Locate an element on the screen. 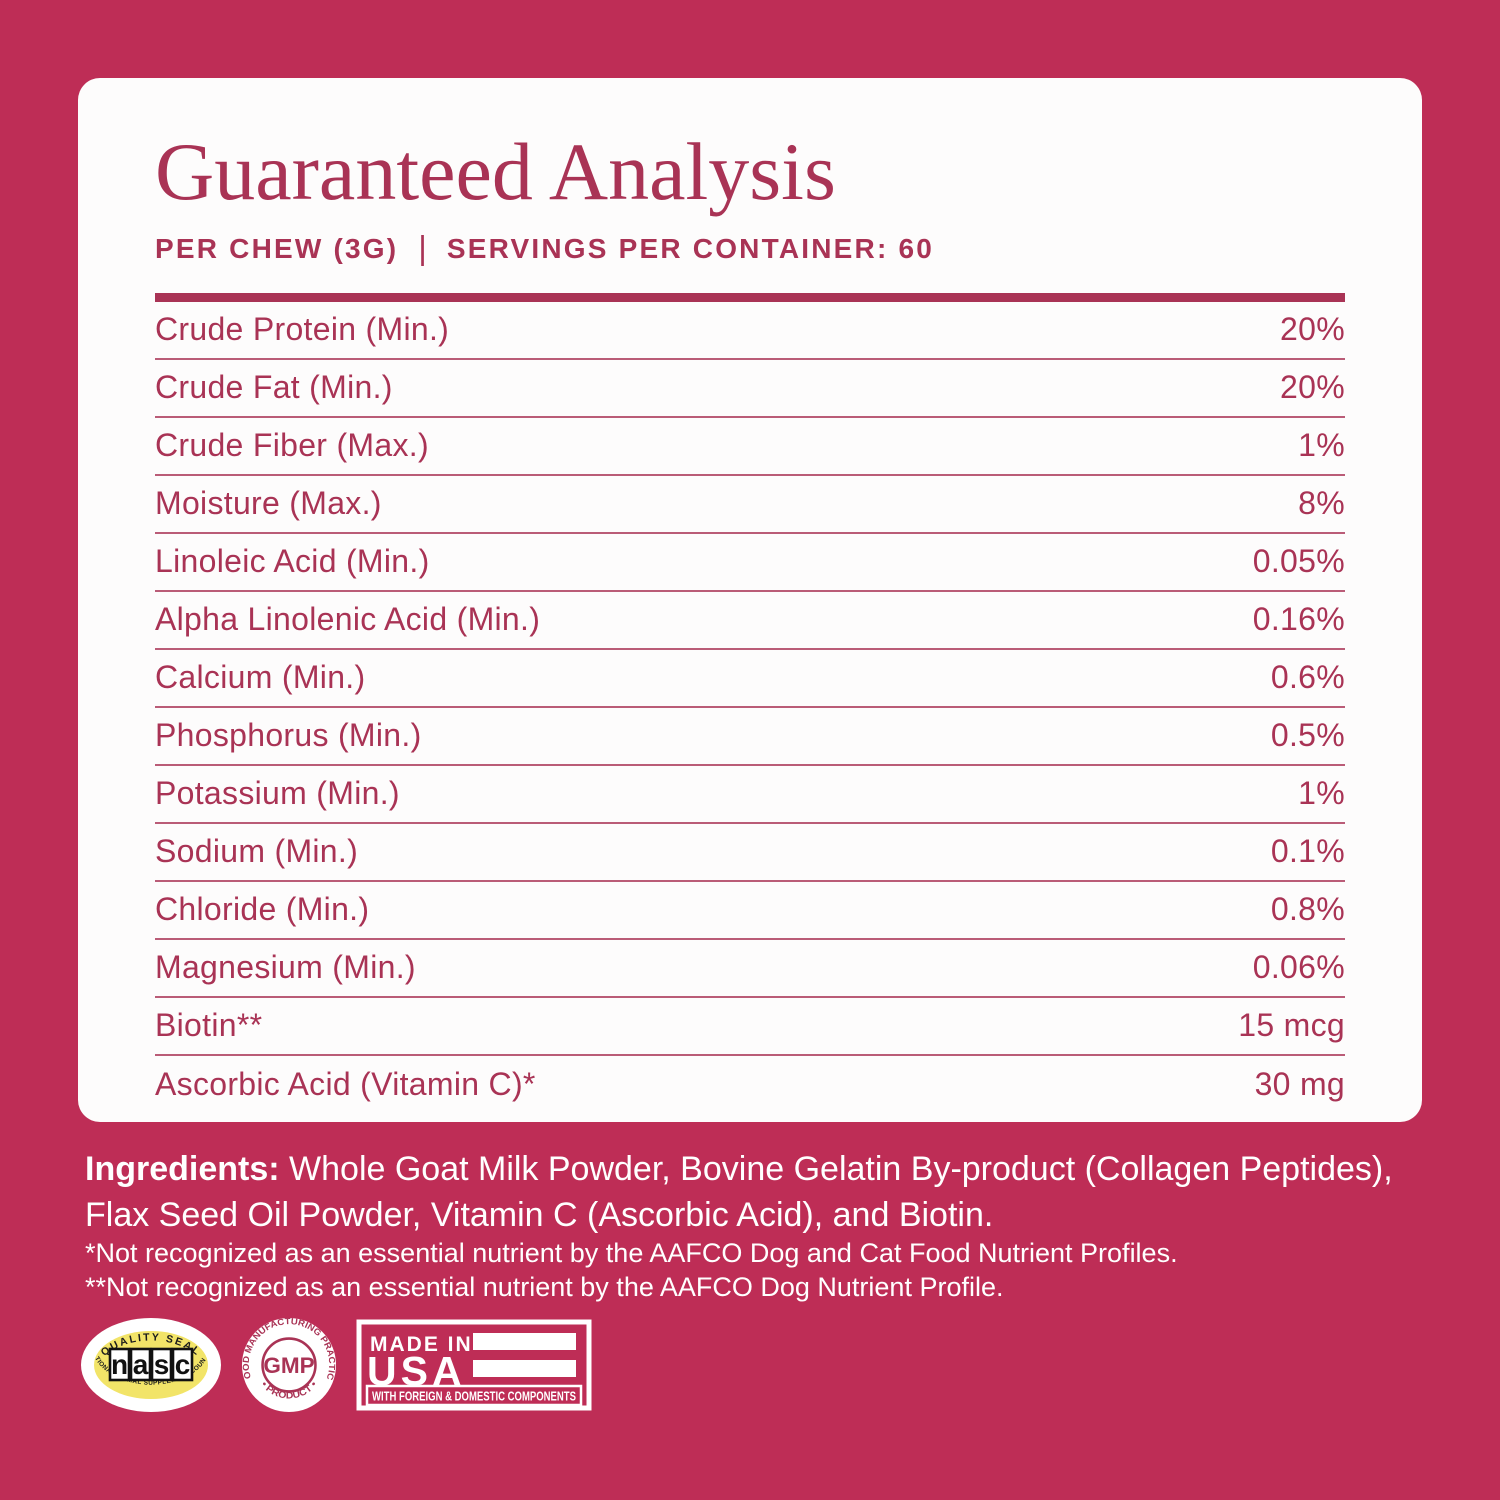 Image resolution: width=1500 pixels, height=1500 pixels. nutrient-label: Magnesium (Min.) is located at coordinates (285, 967).